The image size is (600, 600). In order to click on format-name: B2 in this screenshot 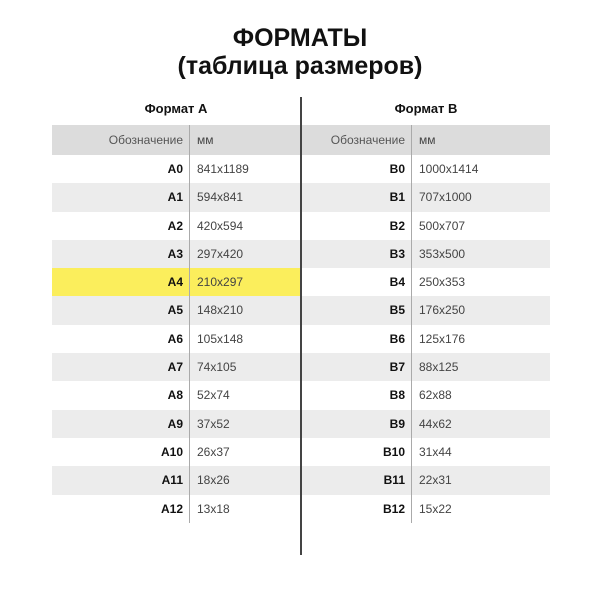, I will do `click(357, 225)`.